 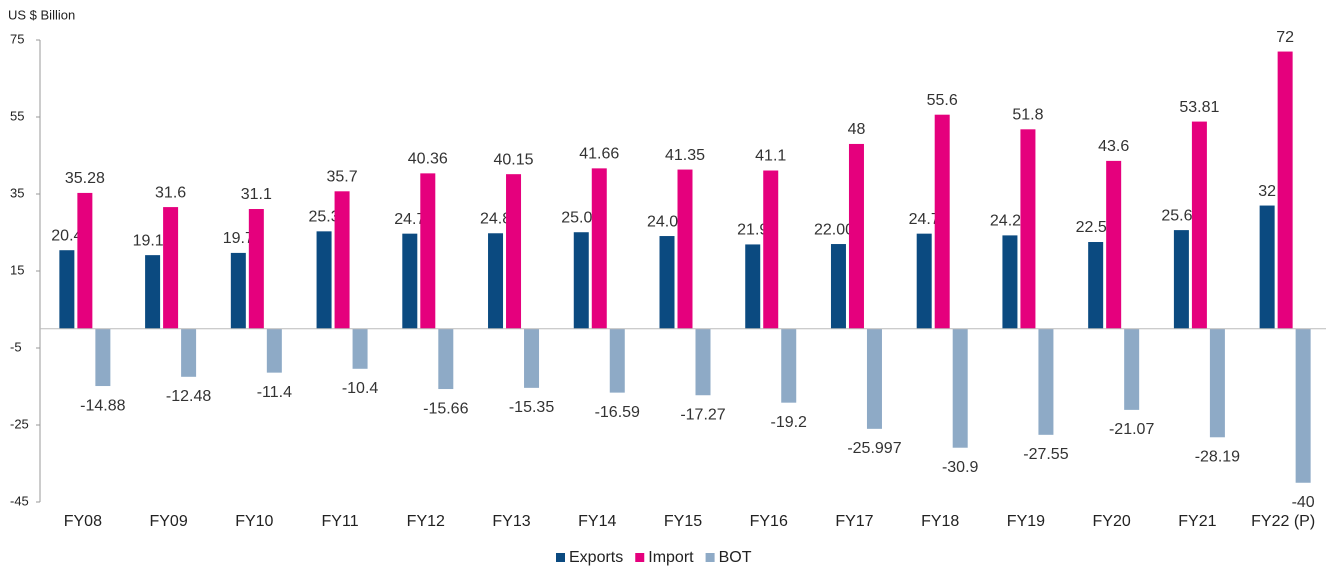 I want to click on data-label: -25.997, so click(x=874, y=448).